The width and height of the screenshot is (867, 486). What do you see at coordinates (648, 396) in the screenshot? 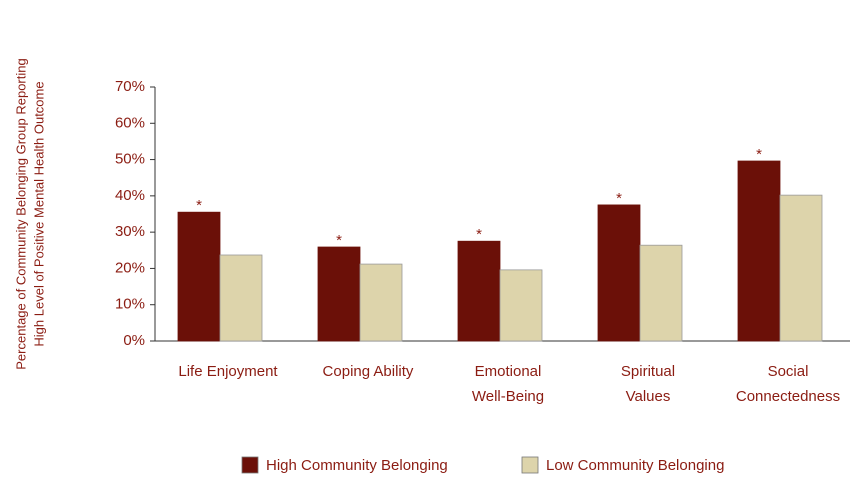
I see `x-tick-label: Values` at bounding box center [648, 396].